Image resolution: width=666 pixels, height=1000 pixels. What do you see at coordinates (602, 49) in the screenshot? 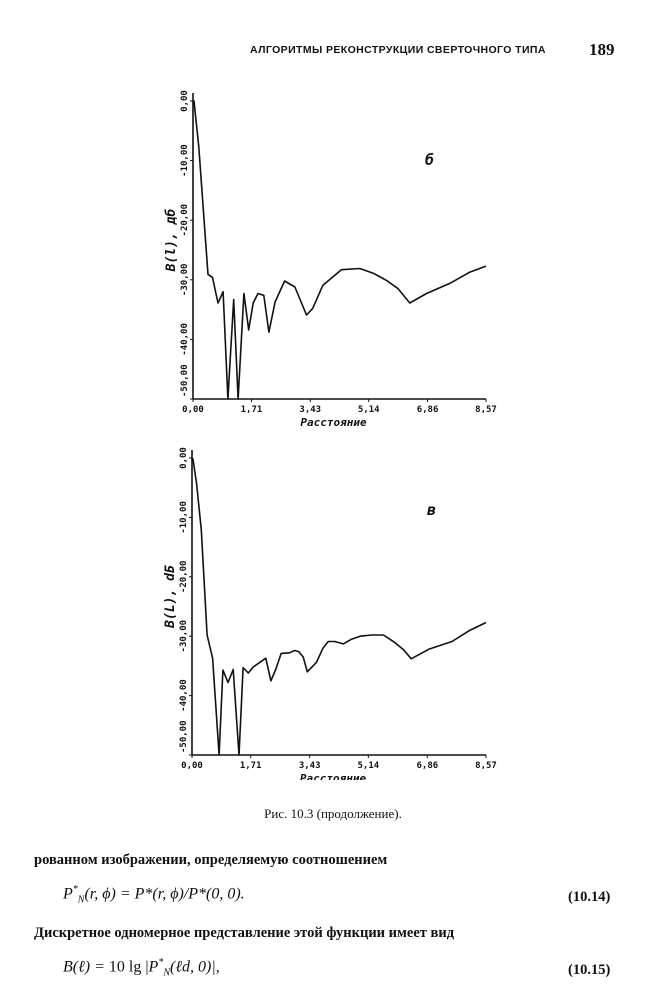
I see `page-number: 189` at bounding box center [602, 49].